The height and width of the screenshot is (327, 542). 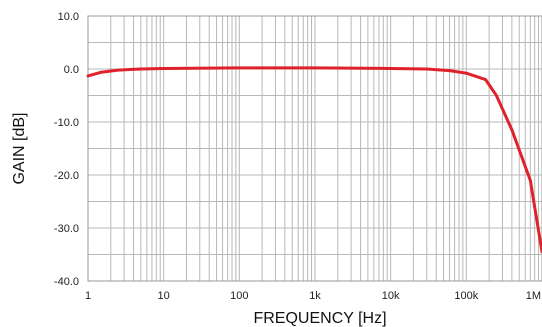 What do you see at coordinates (19, 148) in the screenshot?
I see `y-axis-title: GAIN [dB]` at bounding box center [19, 148].